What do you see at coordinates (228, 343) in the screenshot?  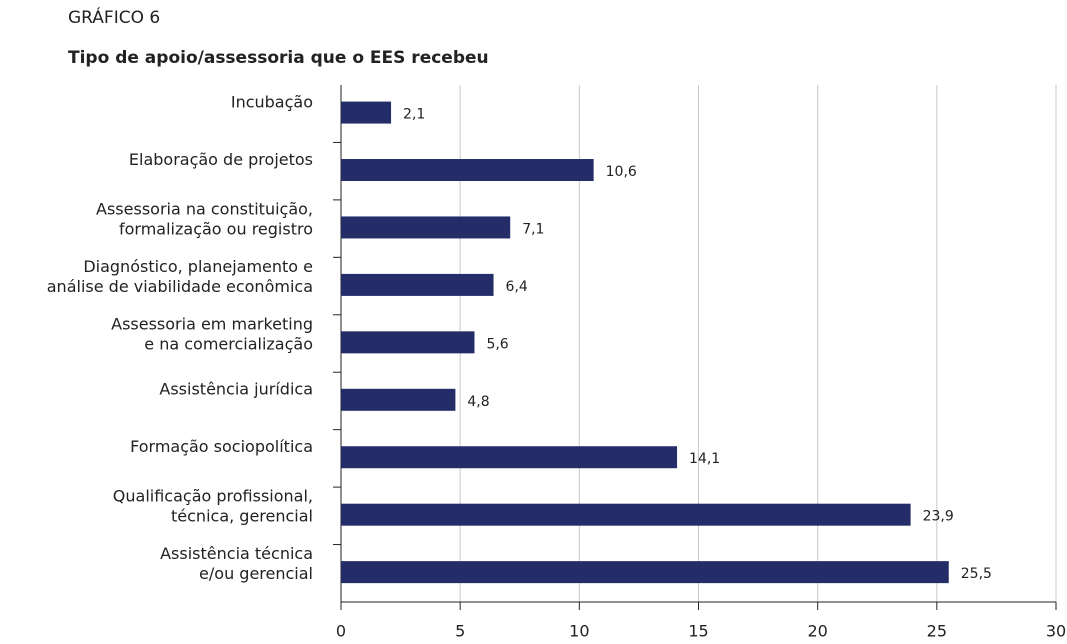 I see `y-tick-label: e na comercialização` at bounding box center [228, 343].